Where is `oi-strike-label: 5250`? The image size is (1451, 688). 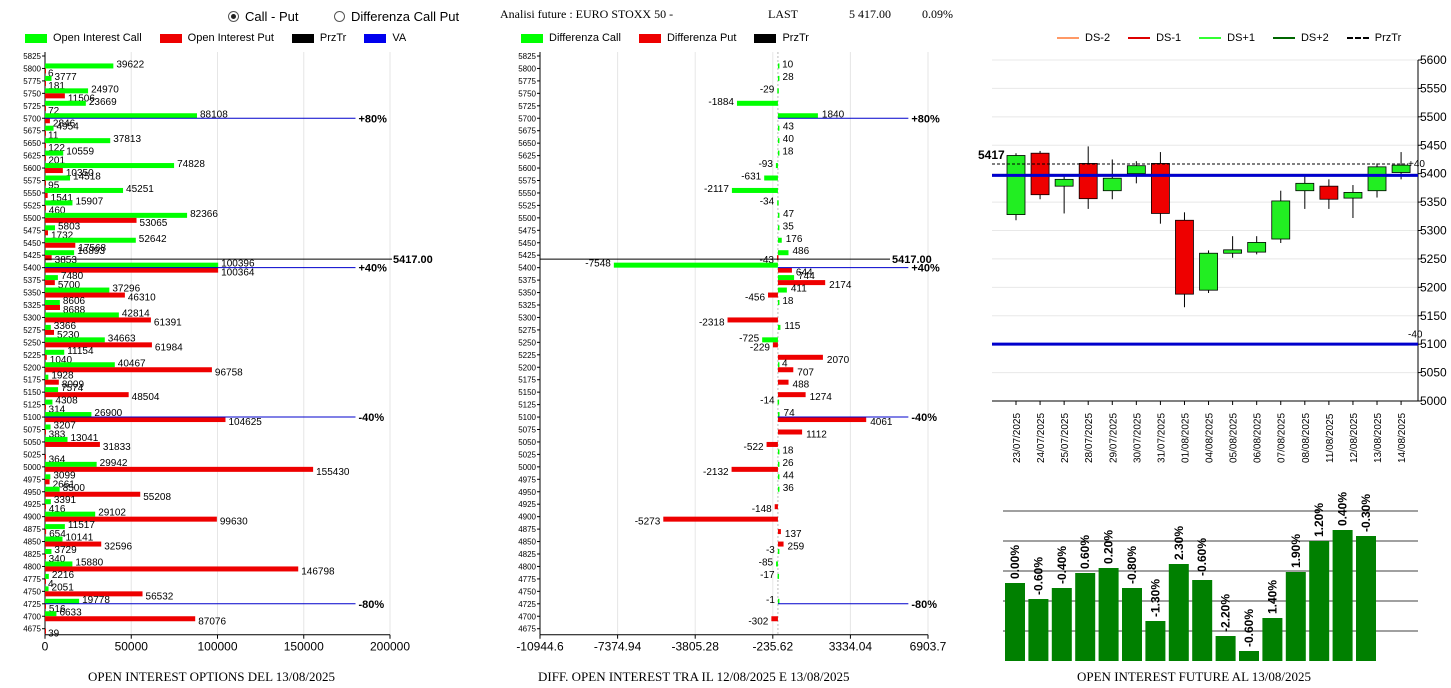 oi-strike-label: 5250 is located at coordinates (32, 342).